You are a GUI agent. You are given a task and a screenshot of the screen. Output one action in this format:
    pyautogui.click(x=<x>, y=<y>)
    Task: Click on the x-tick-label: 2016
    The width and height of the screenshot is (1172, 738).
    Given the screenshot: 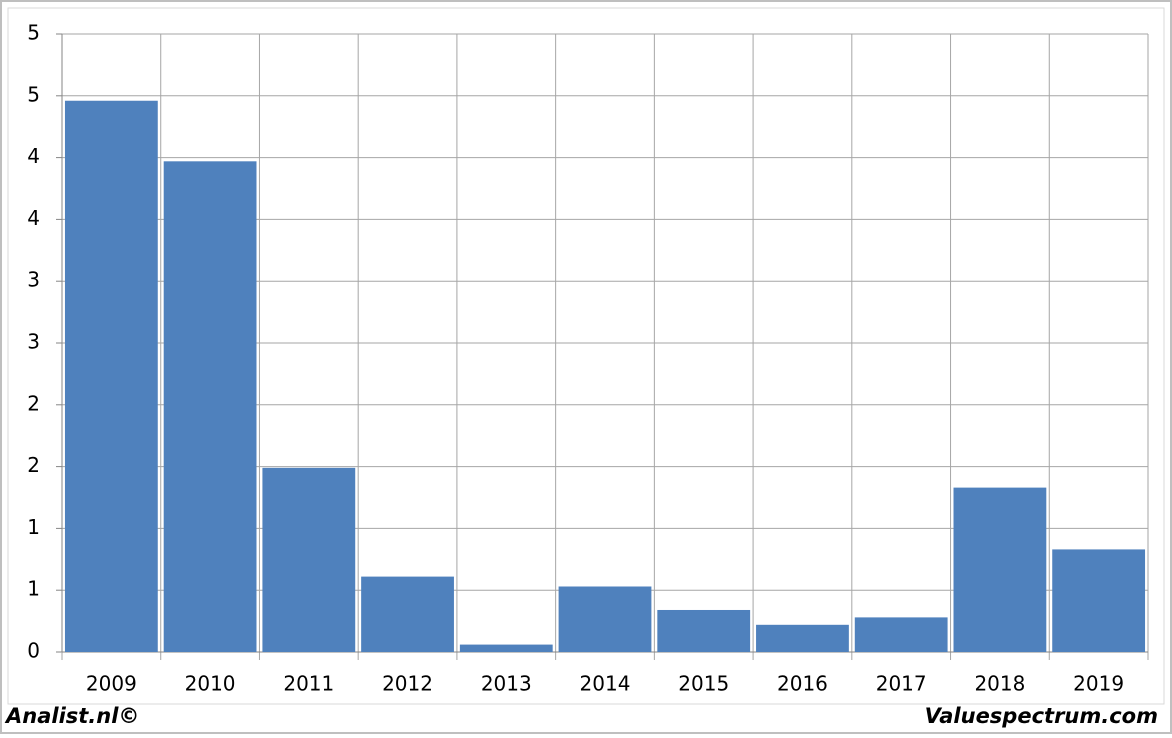 What is the action you would take?
    pyautogui.click(x=802, y=684)
    